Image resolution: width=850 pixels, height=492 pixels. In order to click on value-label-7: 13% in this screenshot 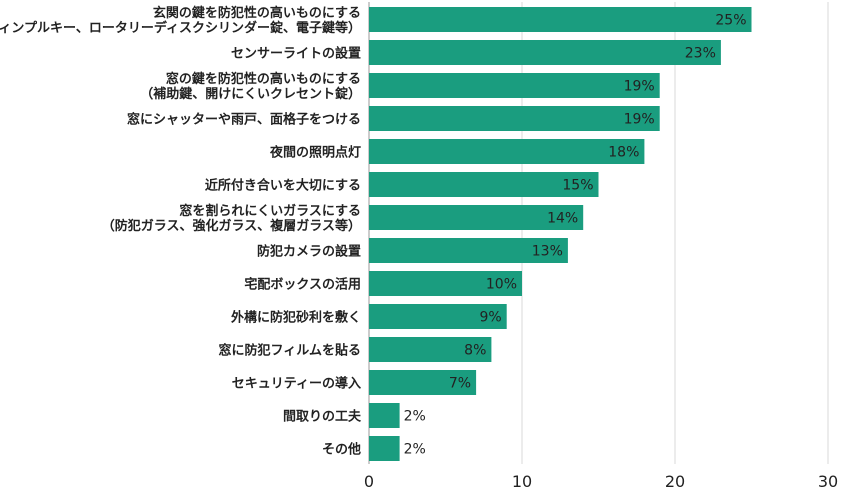, I will do `click(547, 252)`.